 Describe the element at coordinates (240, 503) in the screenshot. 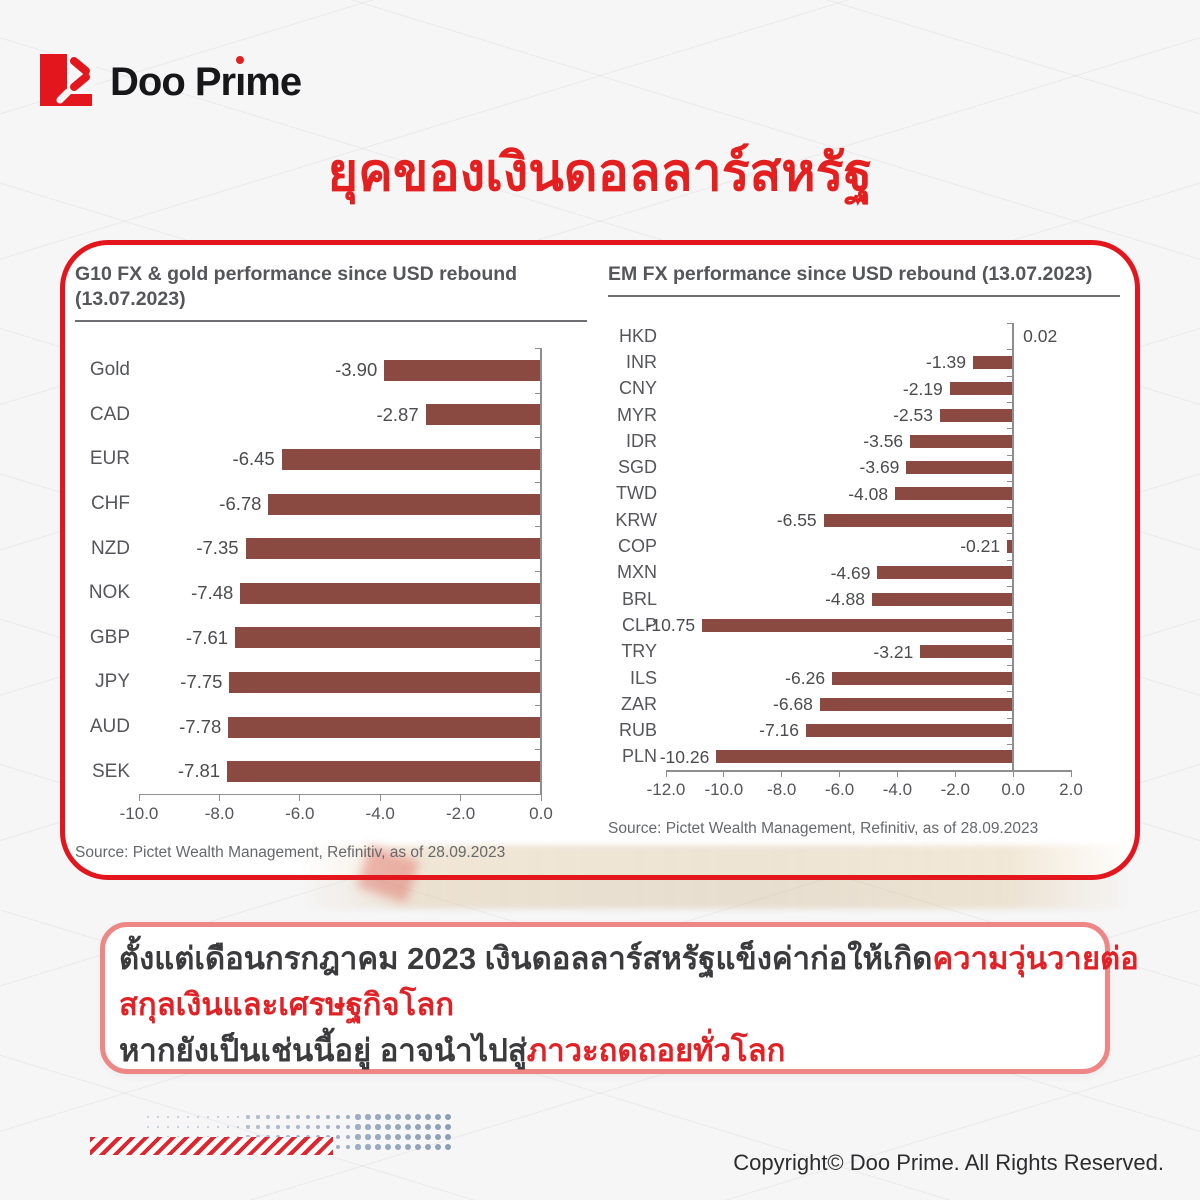

I see `value-label: -6.78` at that location.